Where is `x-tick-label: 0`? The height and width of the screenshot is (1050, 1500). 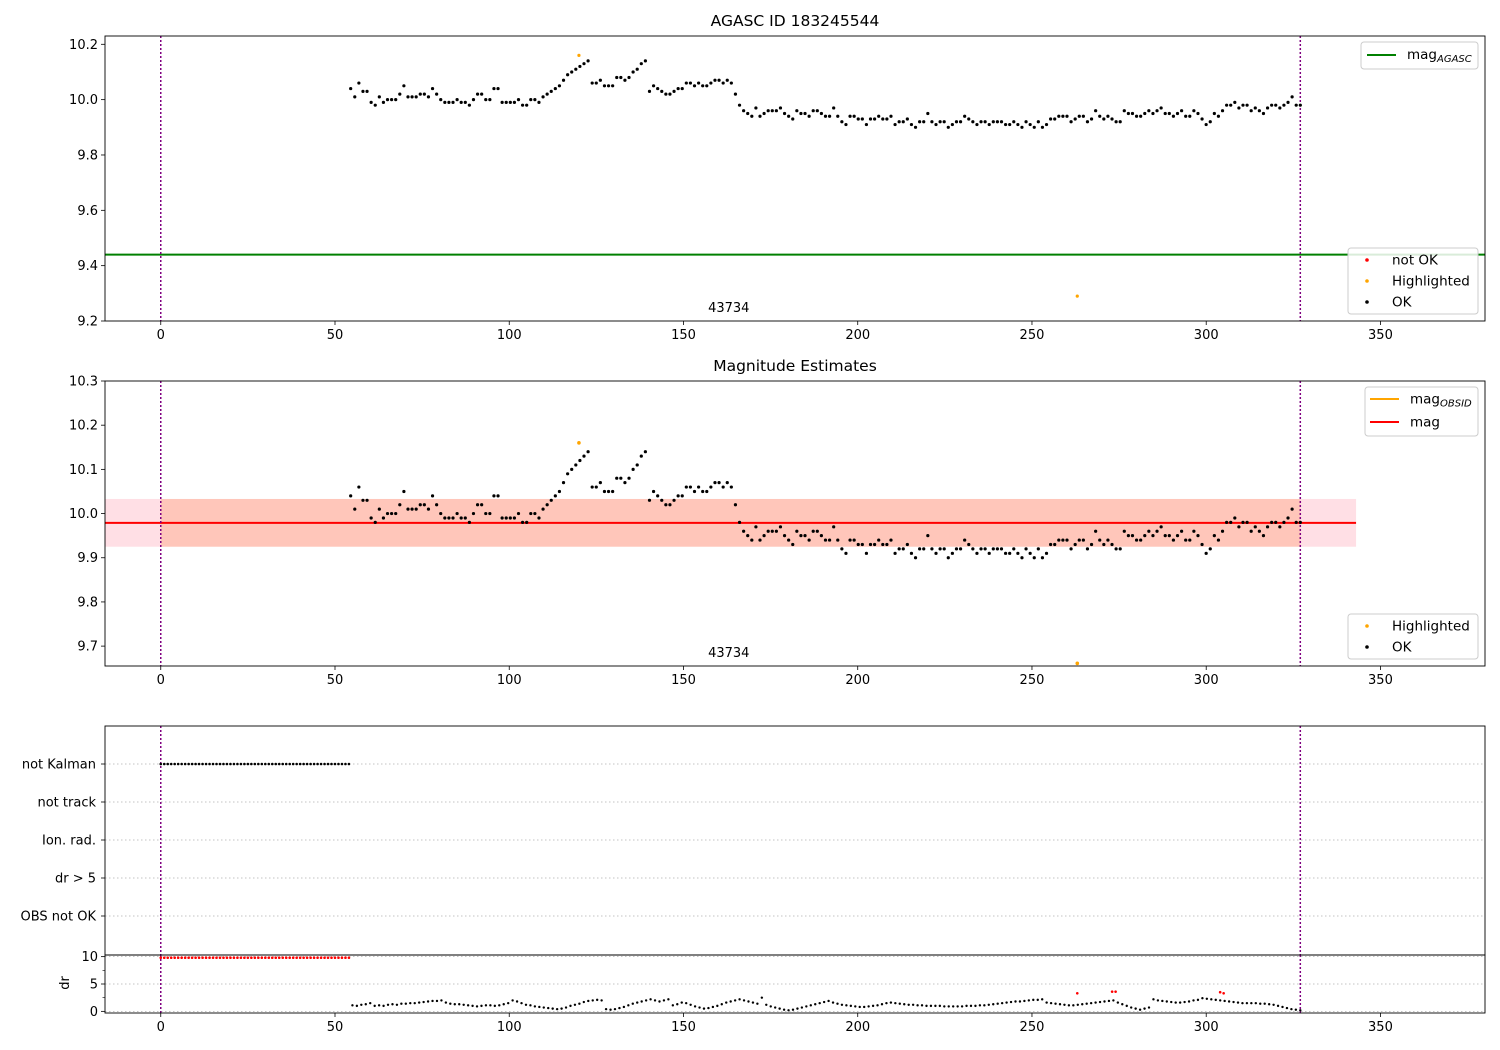 x-tick-label: 0 is located at coordinates (161, 680).